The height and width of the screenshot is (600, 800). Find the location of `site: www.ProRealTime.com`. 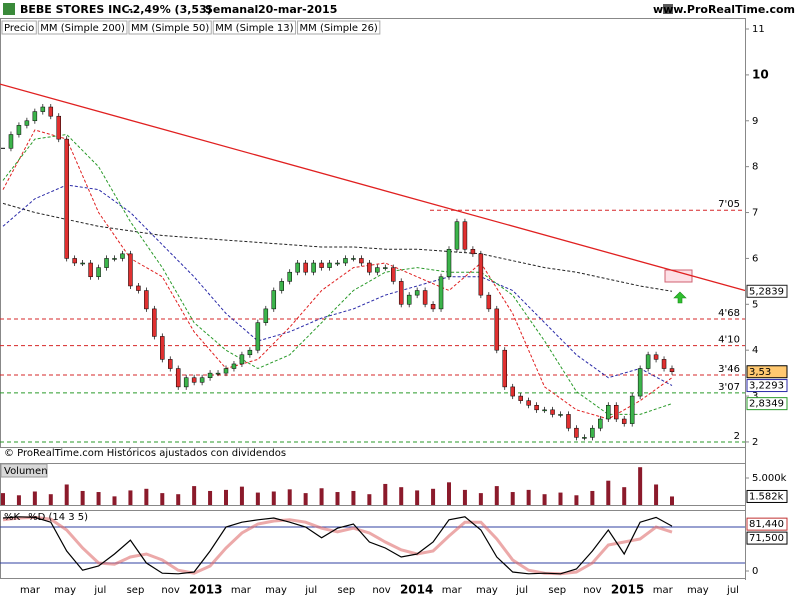

site: www.ProRealTime.com is located at coordinates (724, 9).